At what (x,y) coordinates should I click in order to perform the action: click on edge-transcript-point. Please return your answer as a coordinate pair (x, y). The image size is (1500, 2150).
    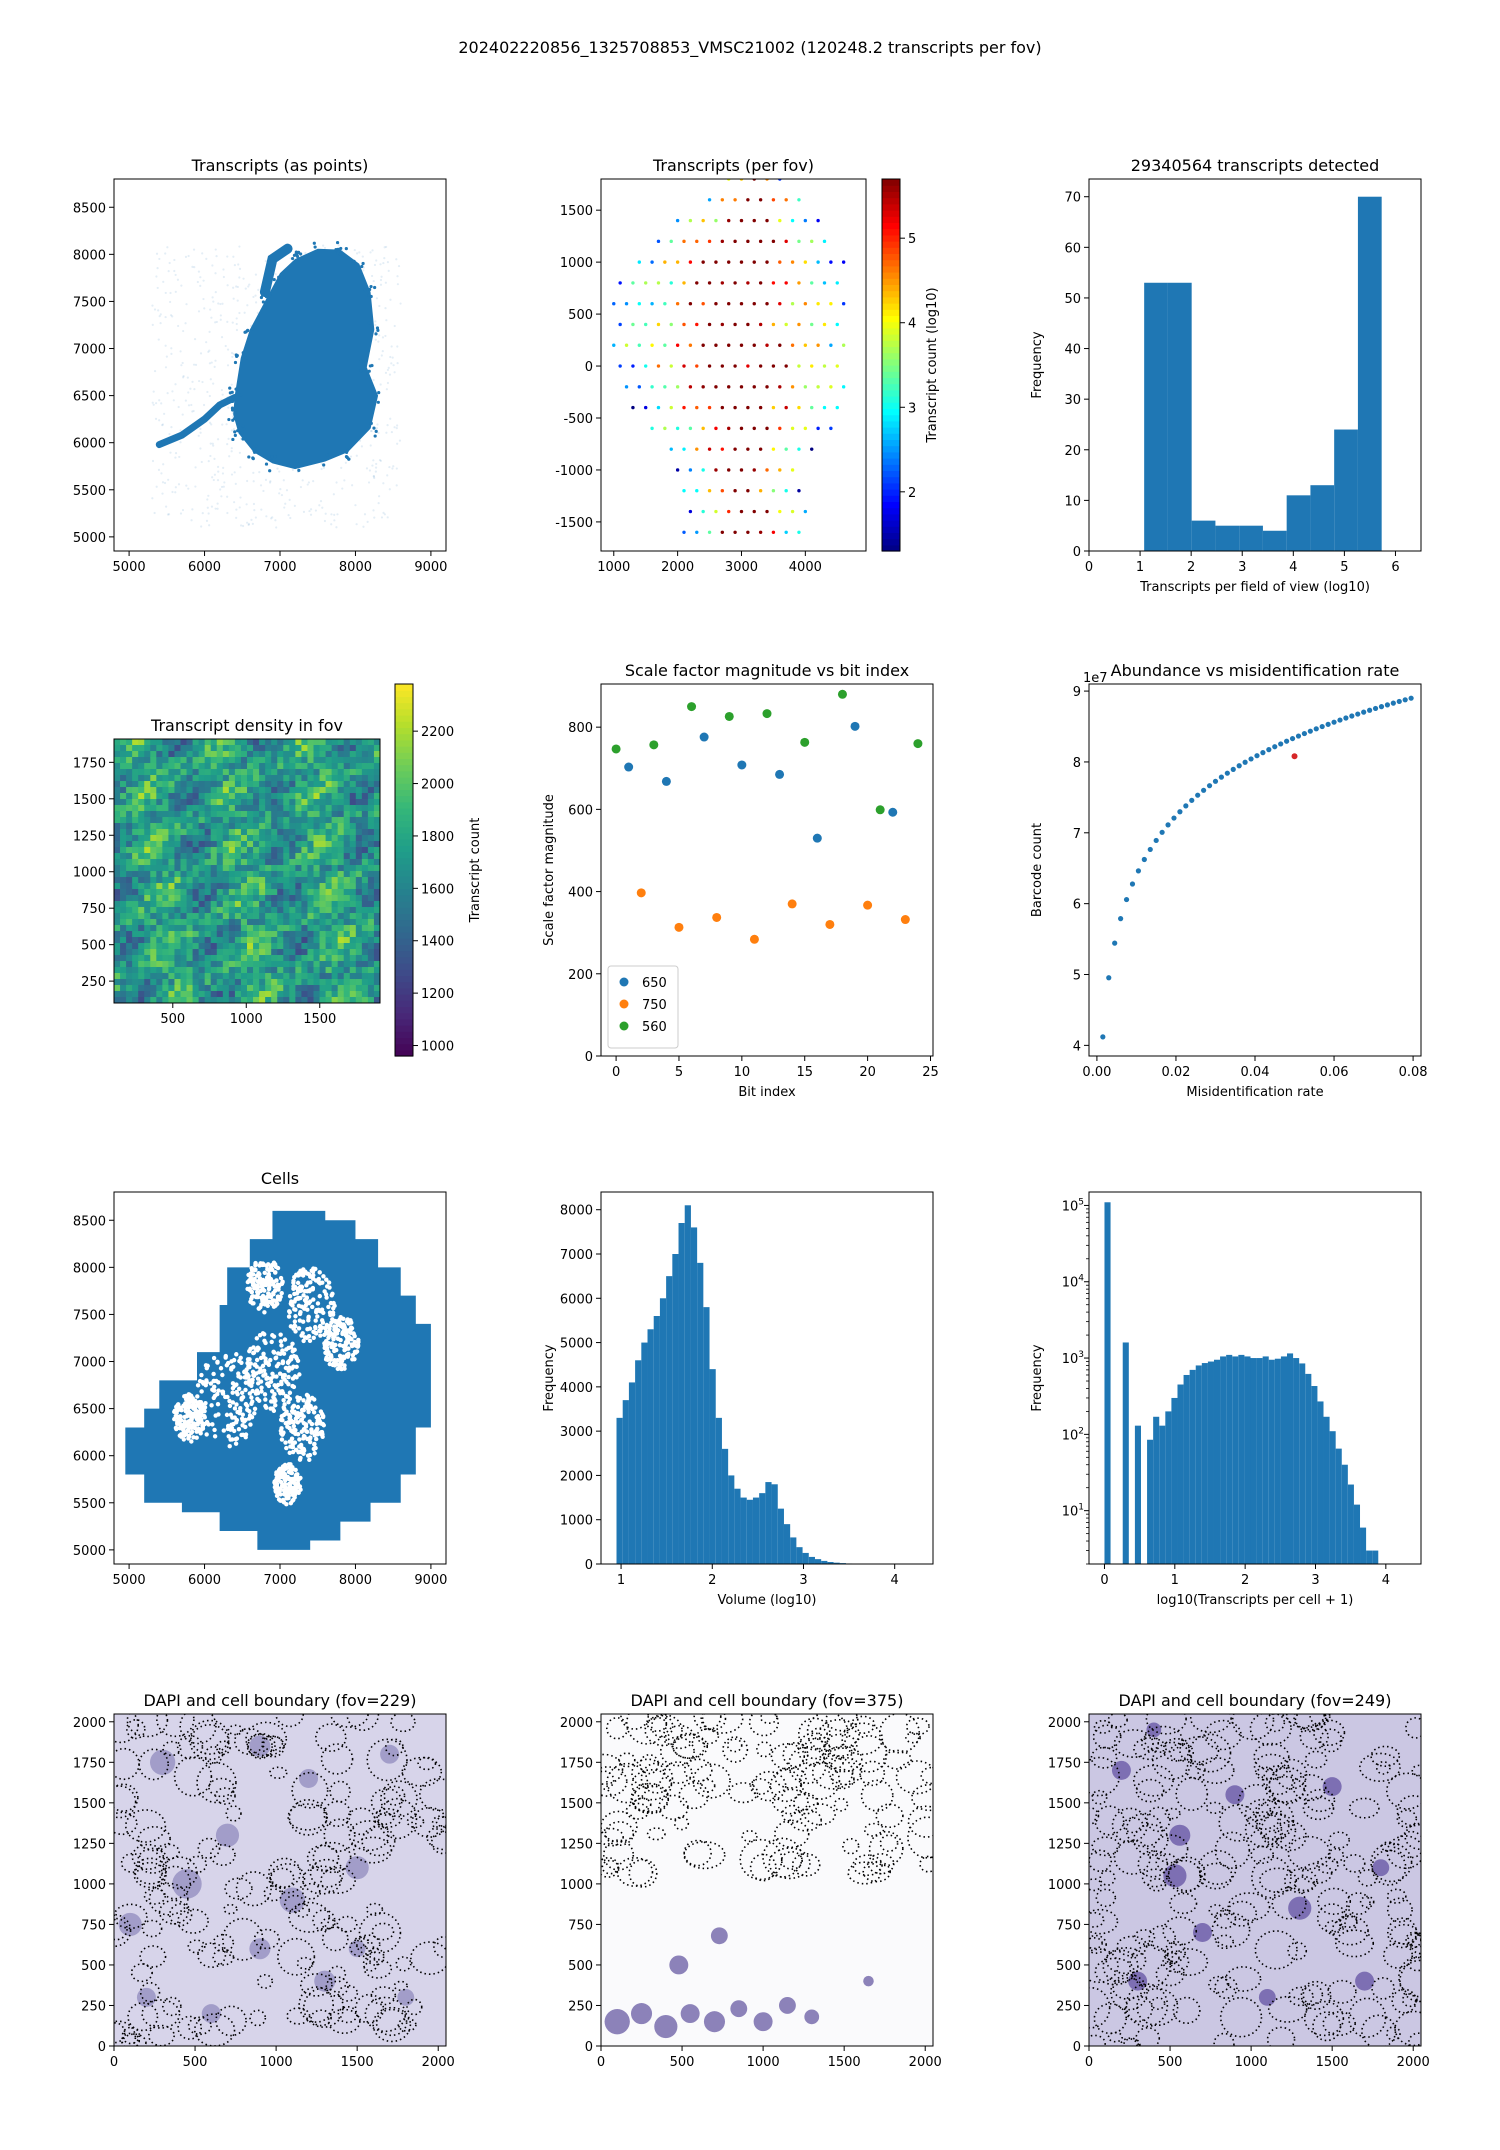
    Looking at the image, I should click on (369, 295).